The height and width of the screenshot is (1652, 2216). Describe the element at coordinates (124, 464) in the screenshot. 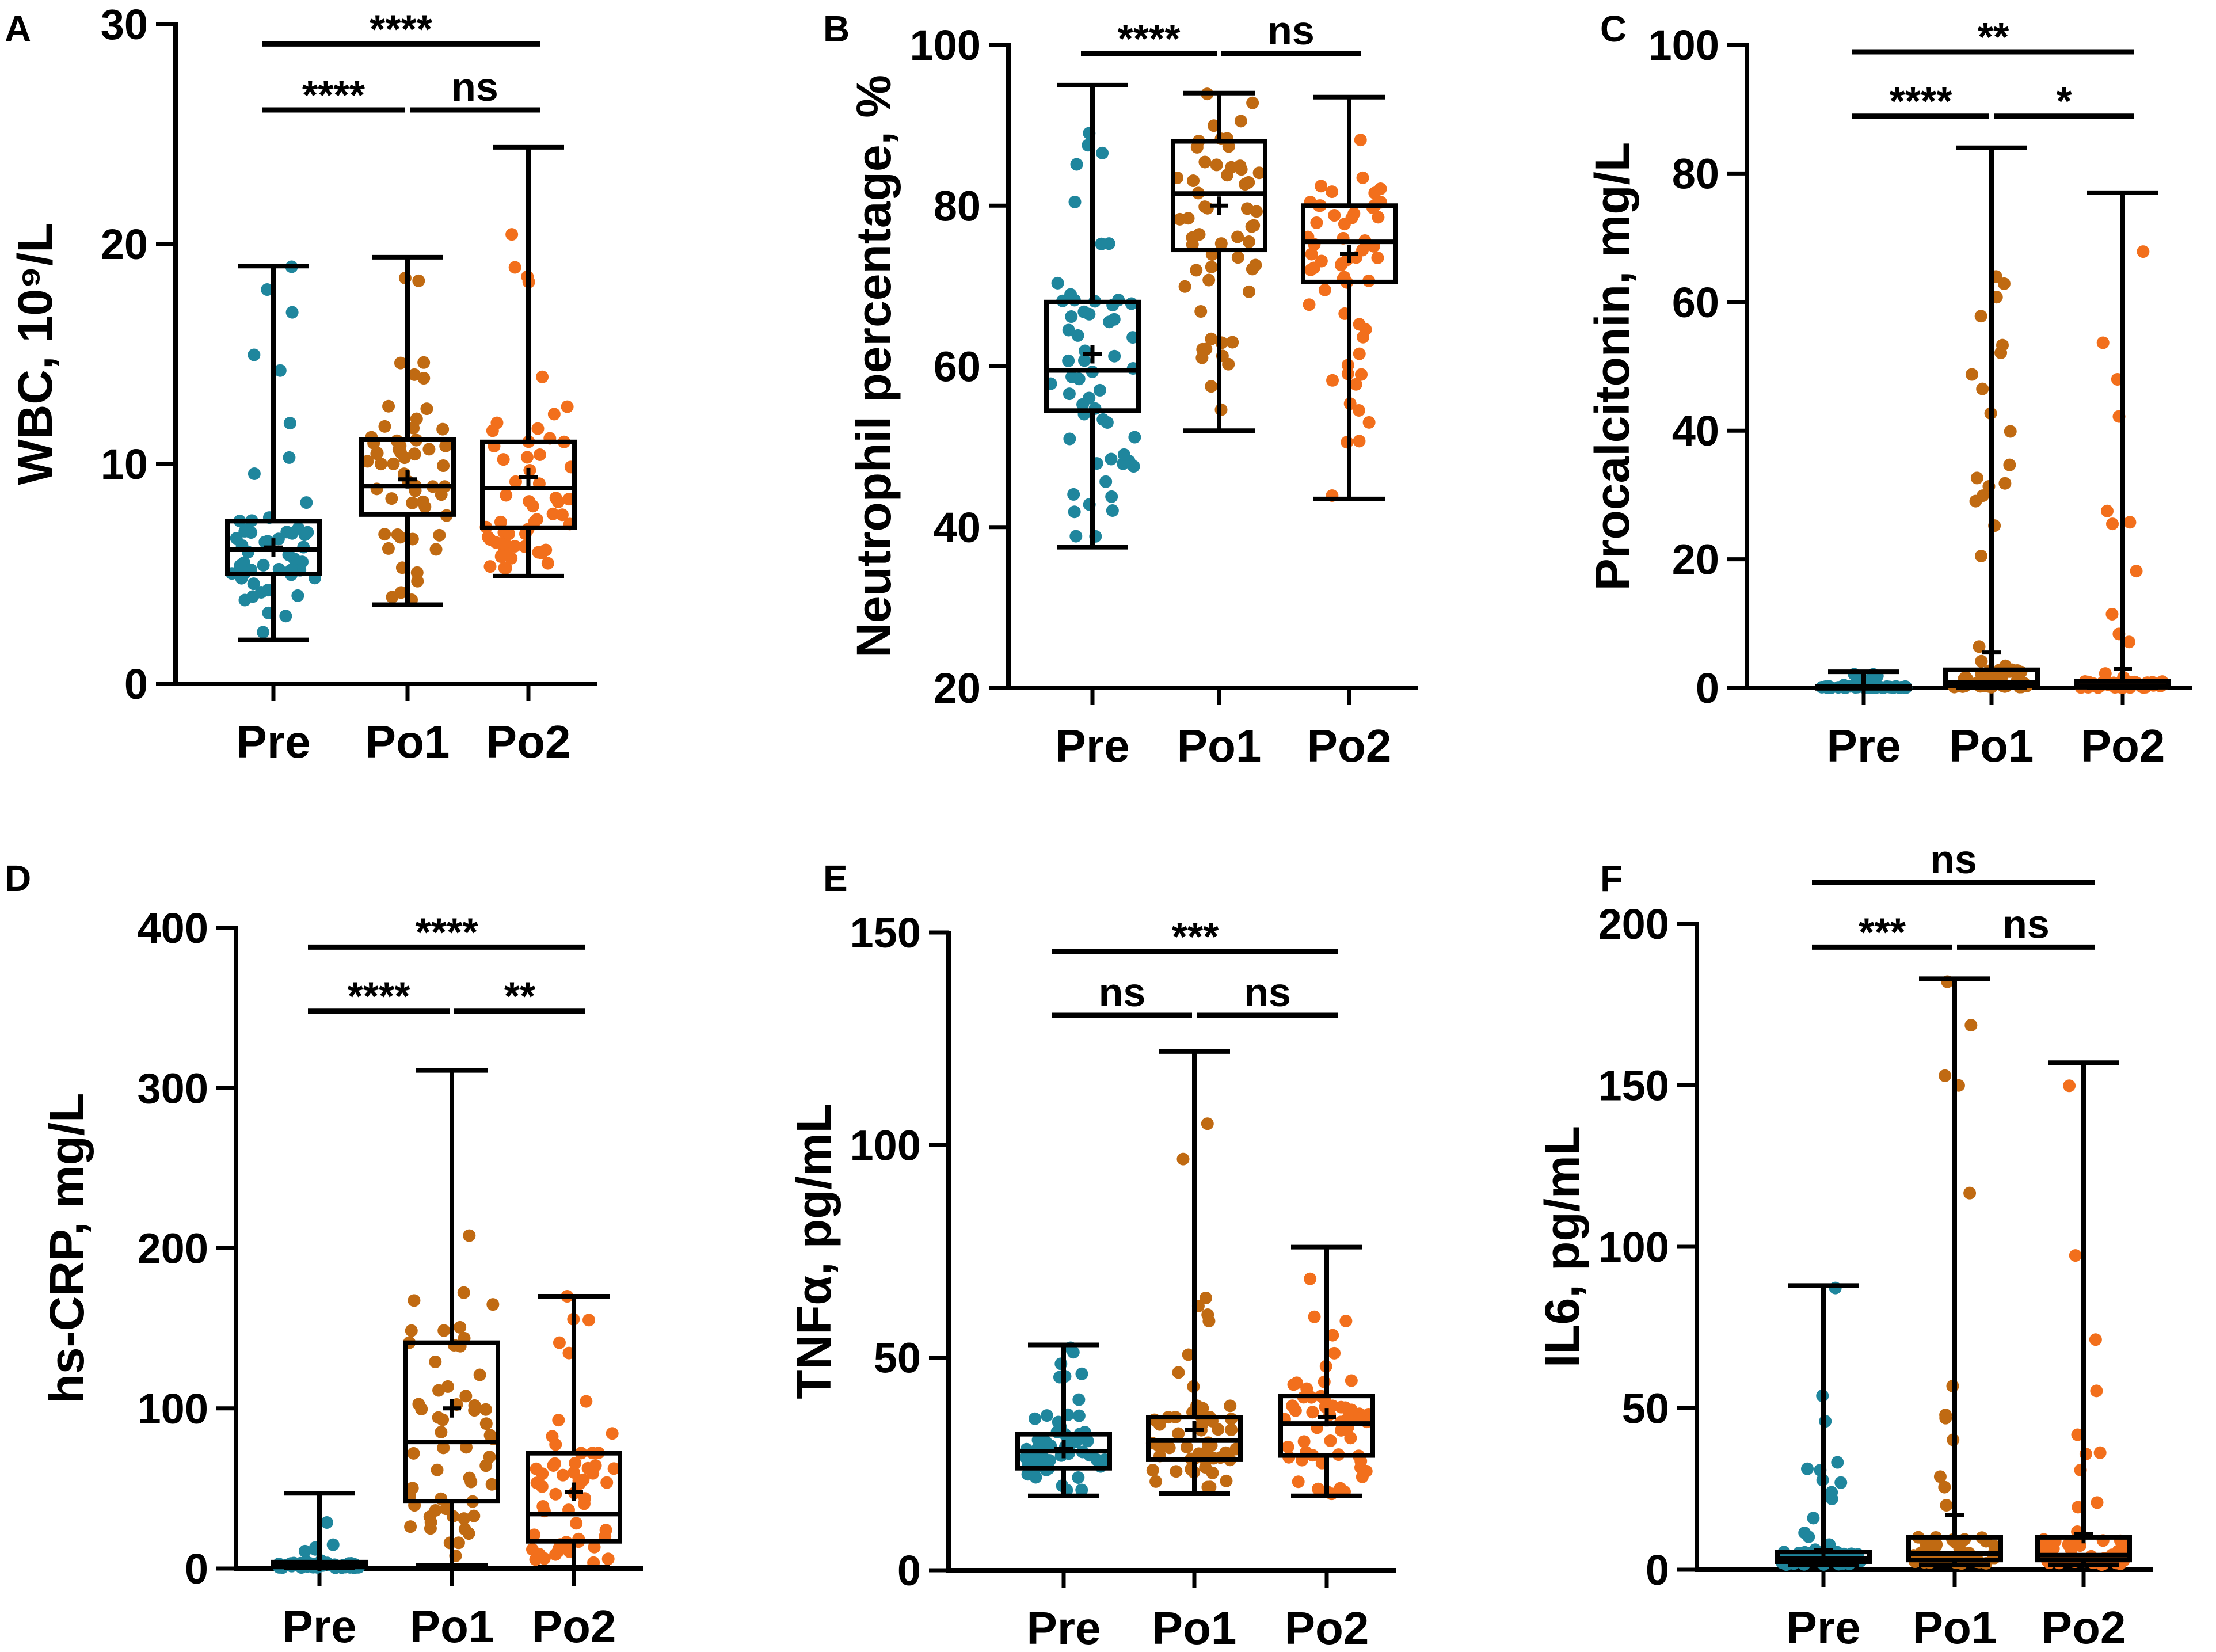

I see `y-tick-label: 10` at that location.